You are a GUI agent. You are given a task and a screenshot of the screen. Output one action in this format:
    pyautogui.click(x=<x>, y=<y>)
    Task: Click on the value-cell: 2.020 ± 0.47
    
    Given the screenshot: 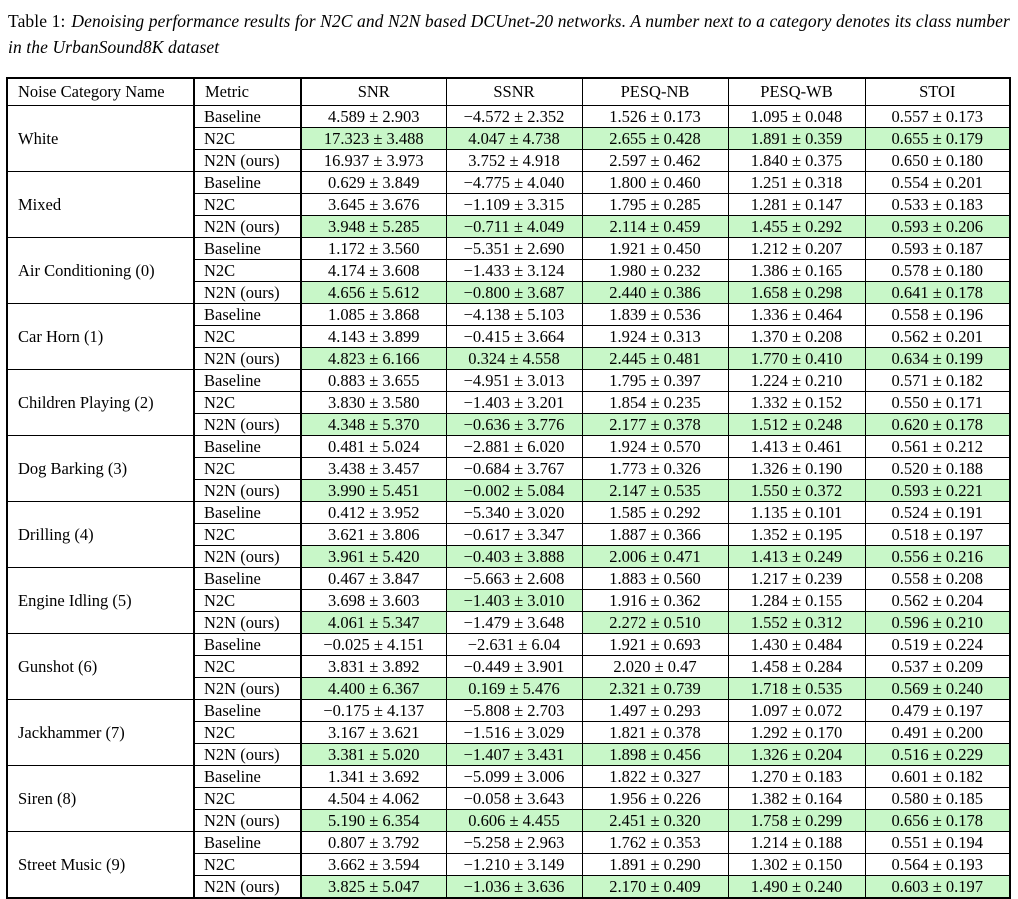 What is the action you would take?
    pyautogui.click(x=655, y=666)
    